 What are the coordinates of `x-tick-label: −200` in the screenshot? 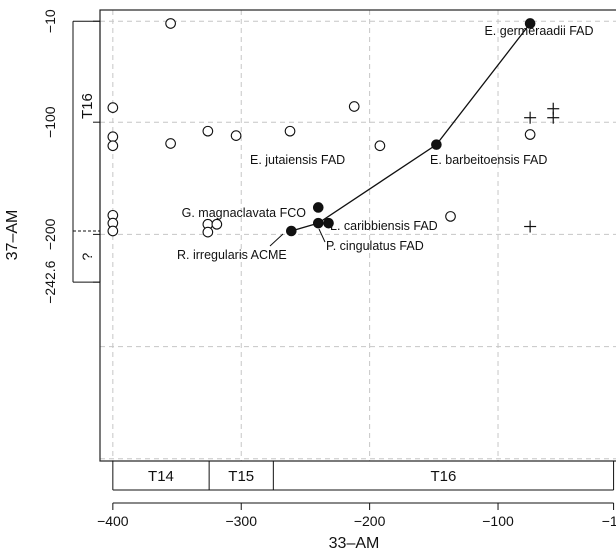 It's located at (370, 521).